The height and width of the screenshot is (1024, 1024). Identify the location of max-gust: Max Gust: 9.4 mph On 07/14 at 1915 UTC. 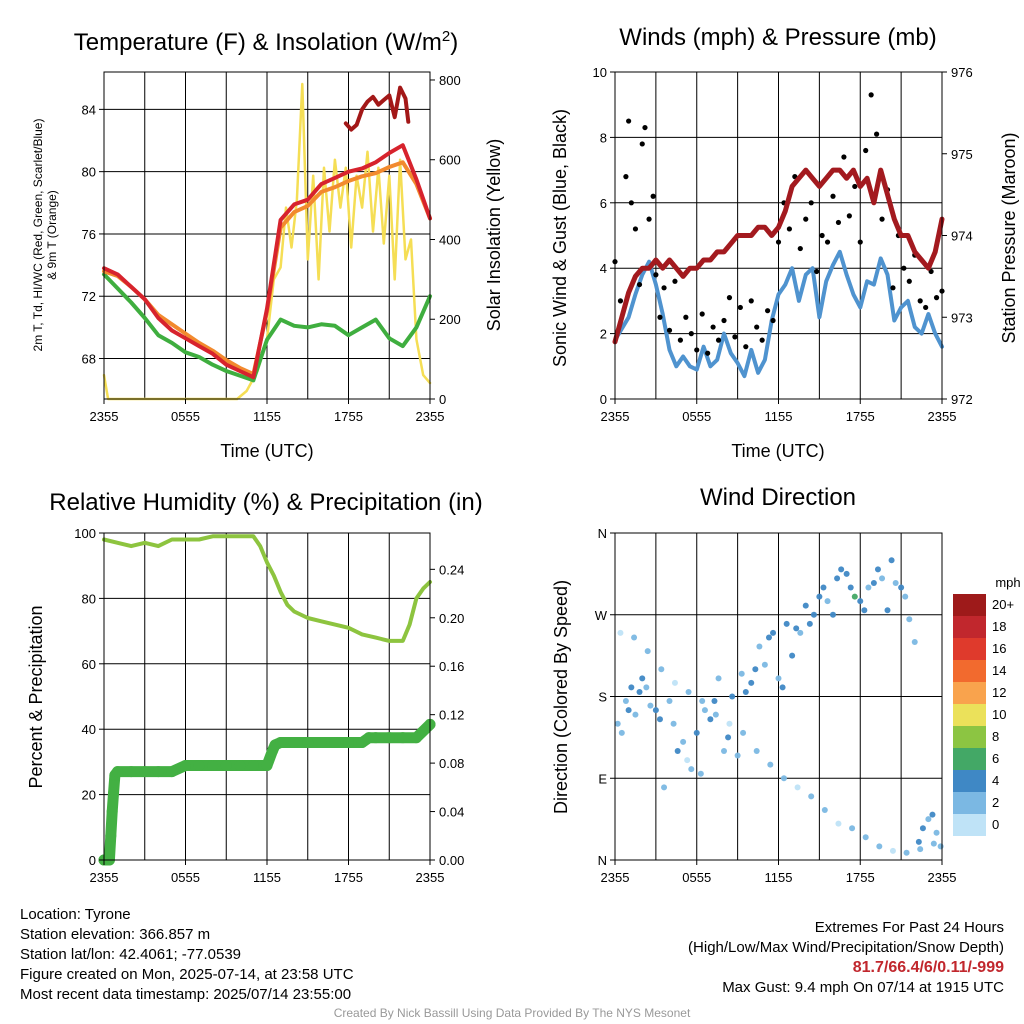
(863, 987).